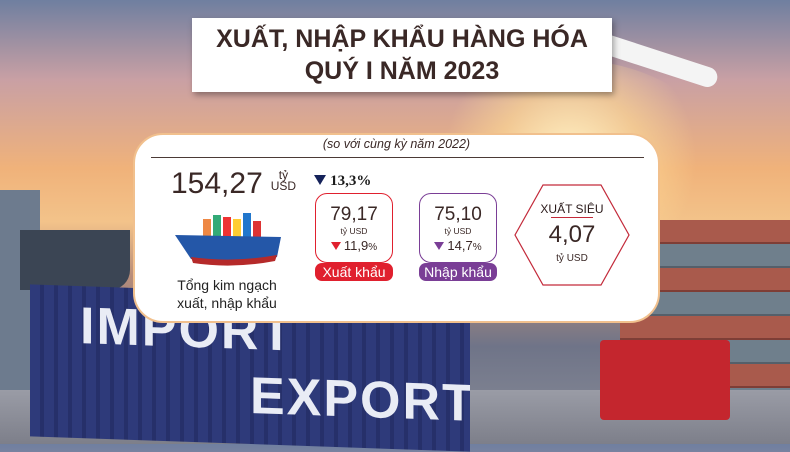 This screenshot has height=452, width=790. I want to click on import-label: Nhập khẩu, so click(458, 272).